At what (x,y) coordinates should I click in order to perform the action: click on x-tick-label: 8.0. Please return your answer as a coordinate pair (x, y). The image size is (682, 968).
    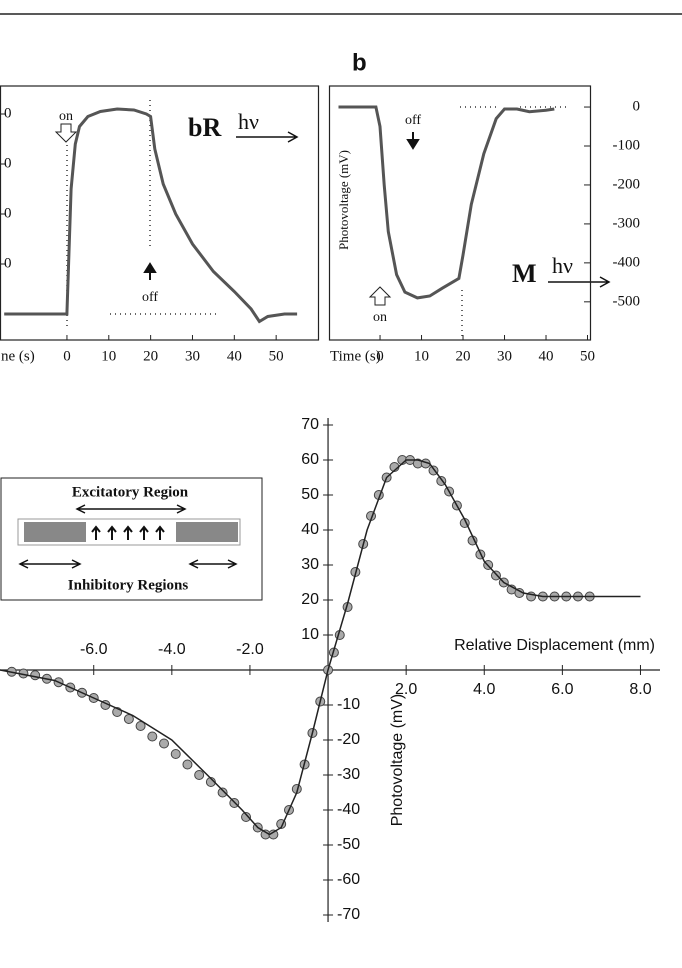
    Looking at the image, I should click on (640, 689).